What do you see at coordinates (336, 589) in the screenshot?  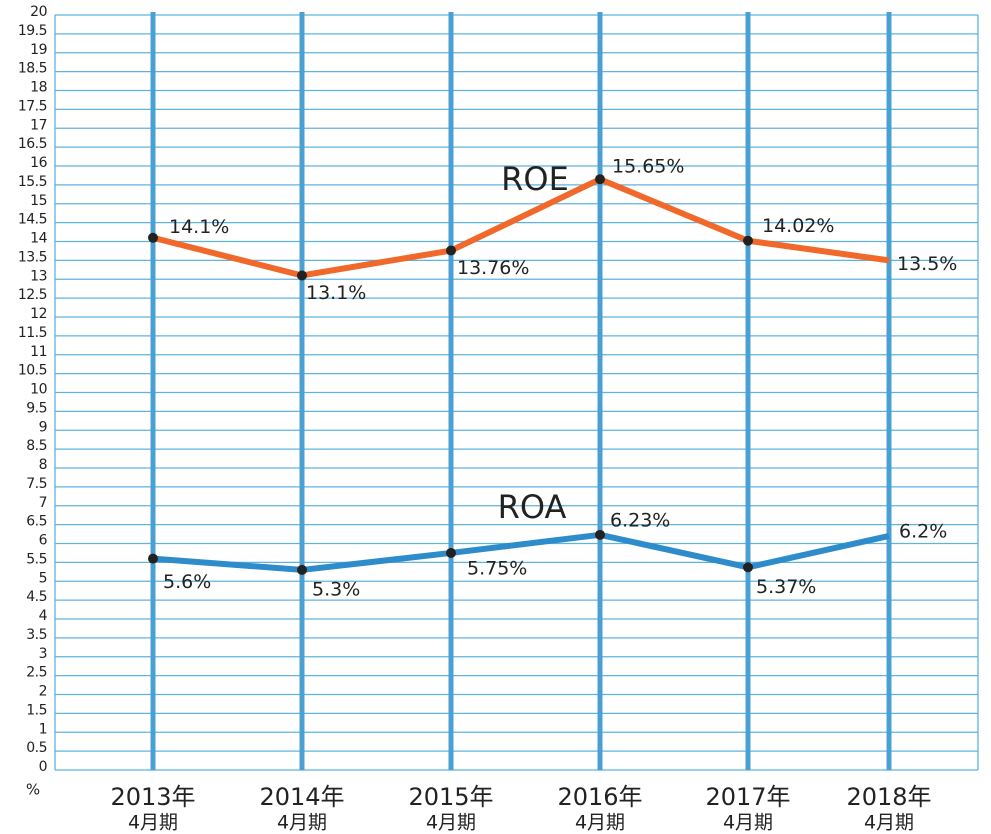 I see `value-label: 5.3%` at bounding box center [336, 589].